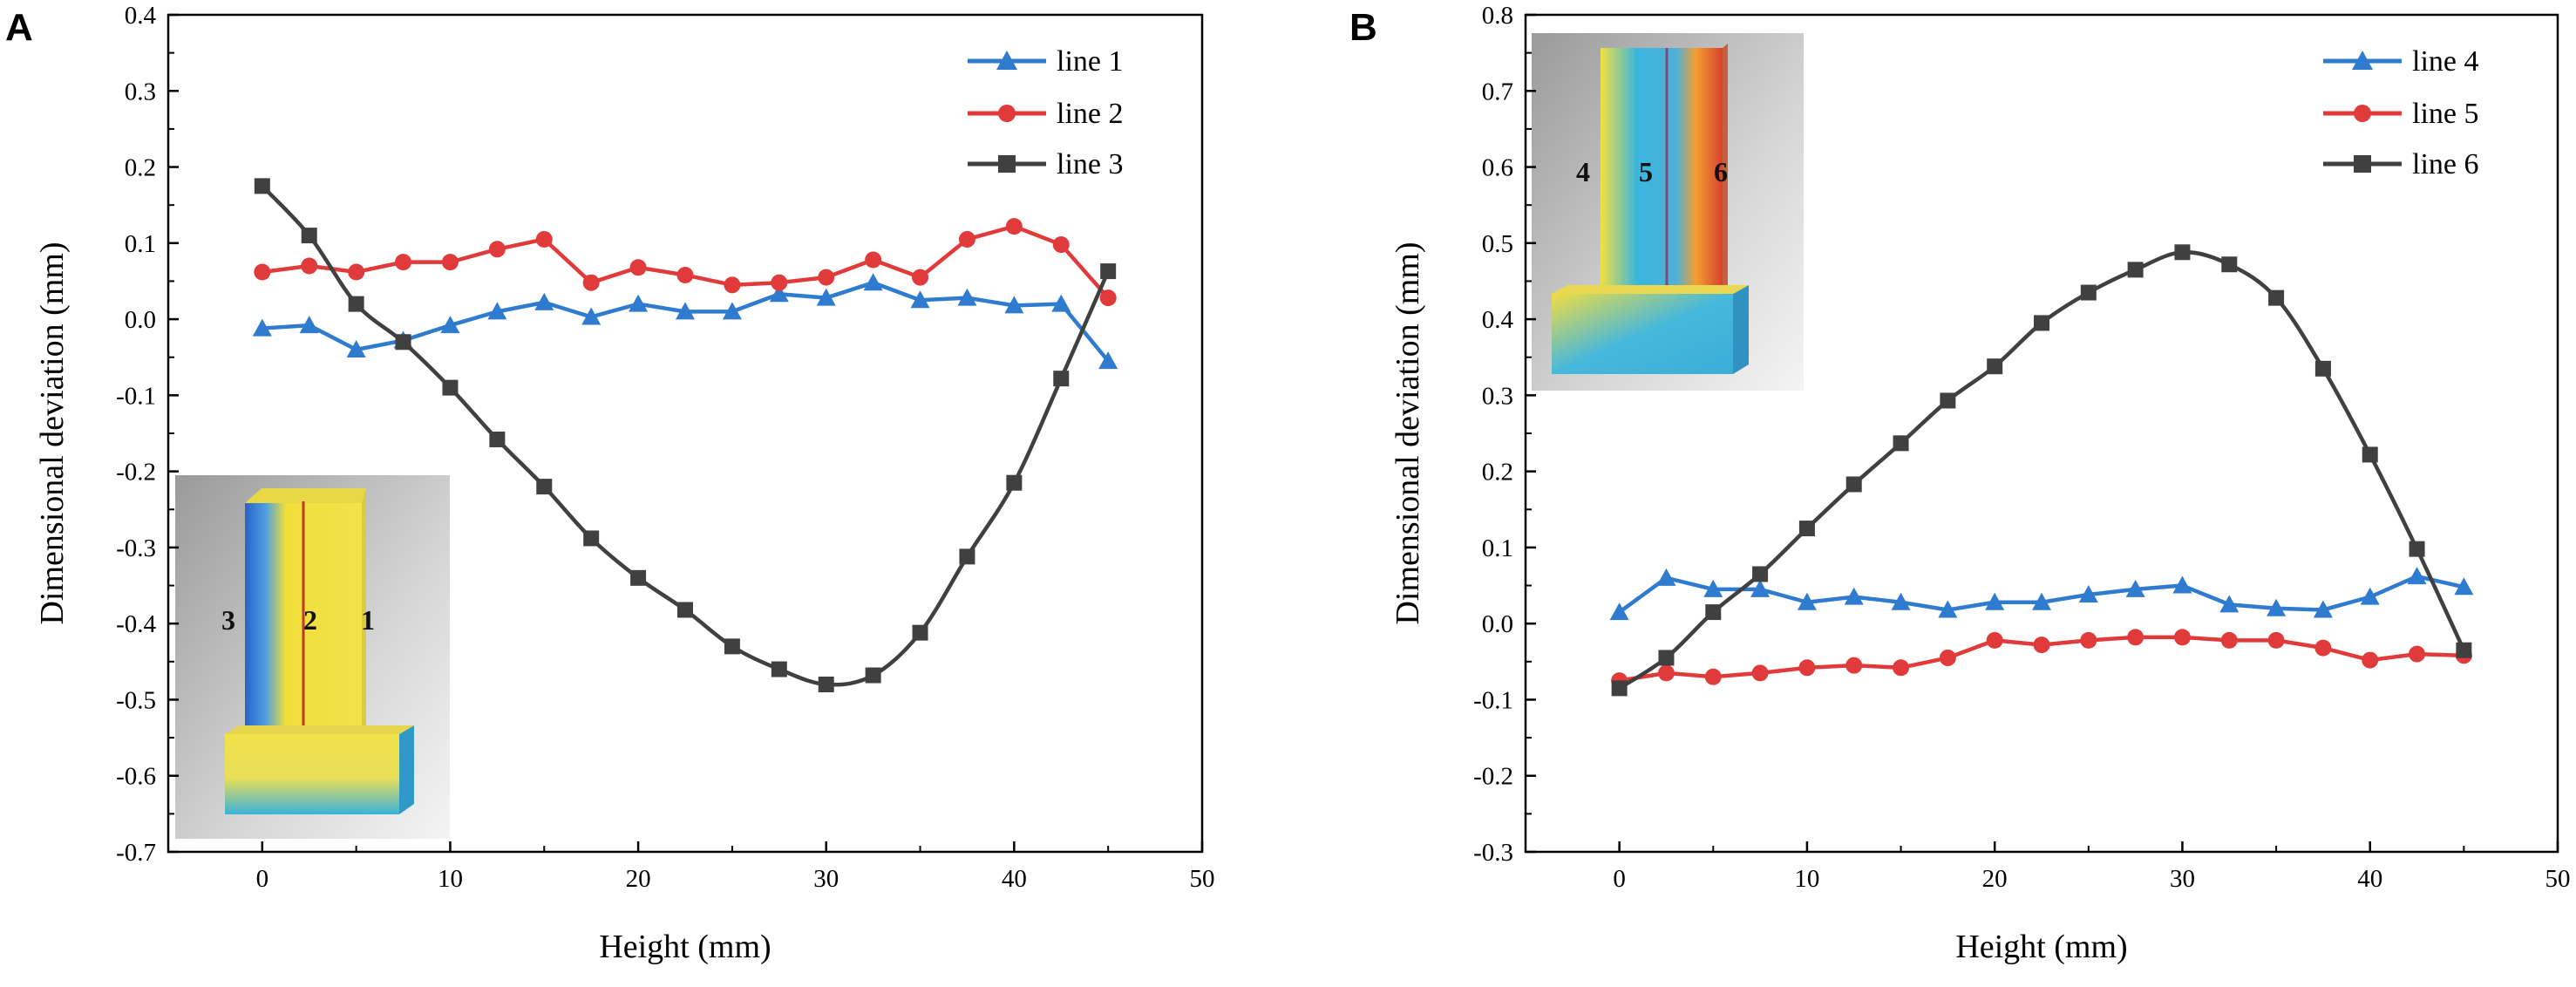 The height and width of the screenshot is (987, 2576). What do you see at coordinates (1646, 171) in the screenshot?
I see `panel-b-inset-label-5: 5` at bounding box center [1646, 171].